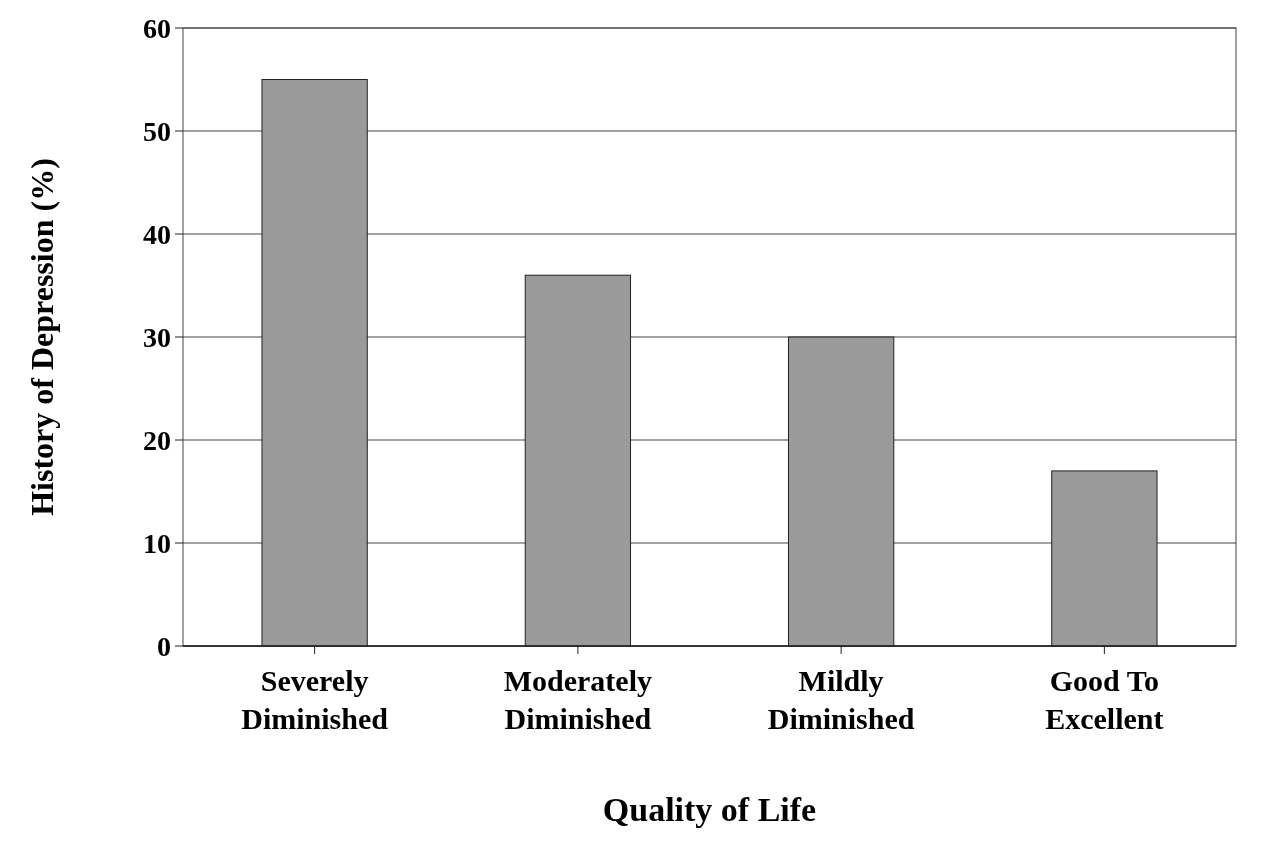  Describe the element at coordinates (709, 809) in the screenshot. I see `x-axis-title: Quality of Life` at that location.